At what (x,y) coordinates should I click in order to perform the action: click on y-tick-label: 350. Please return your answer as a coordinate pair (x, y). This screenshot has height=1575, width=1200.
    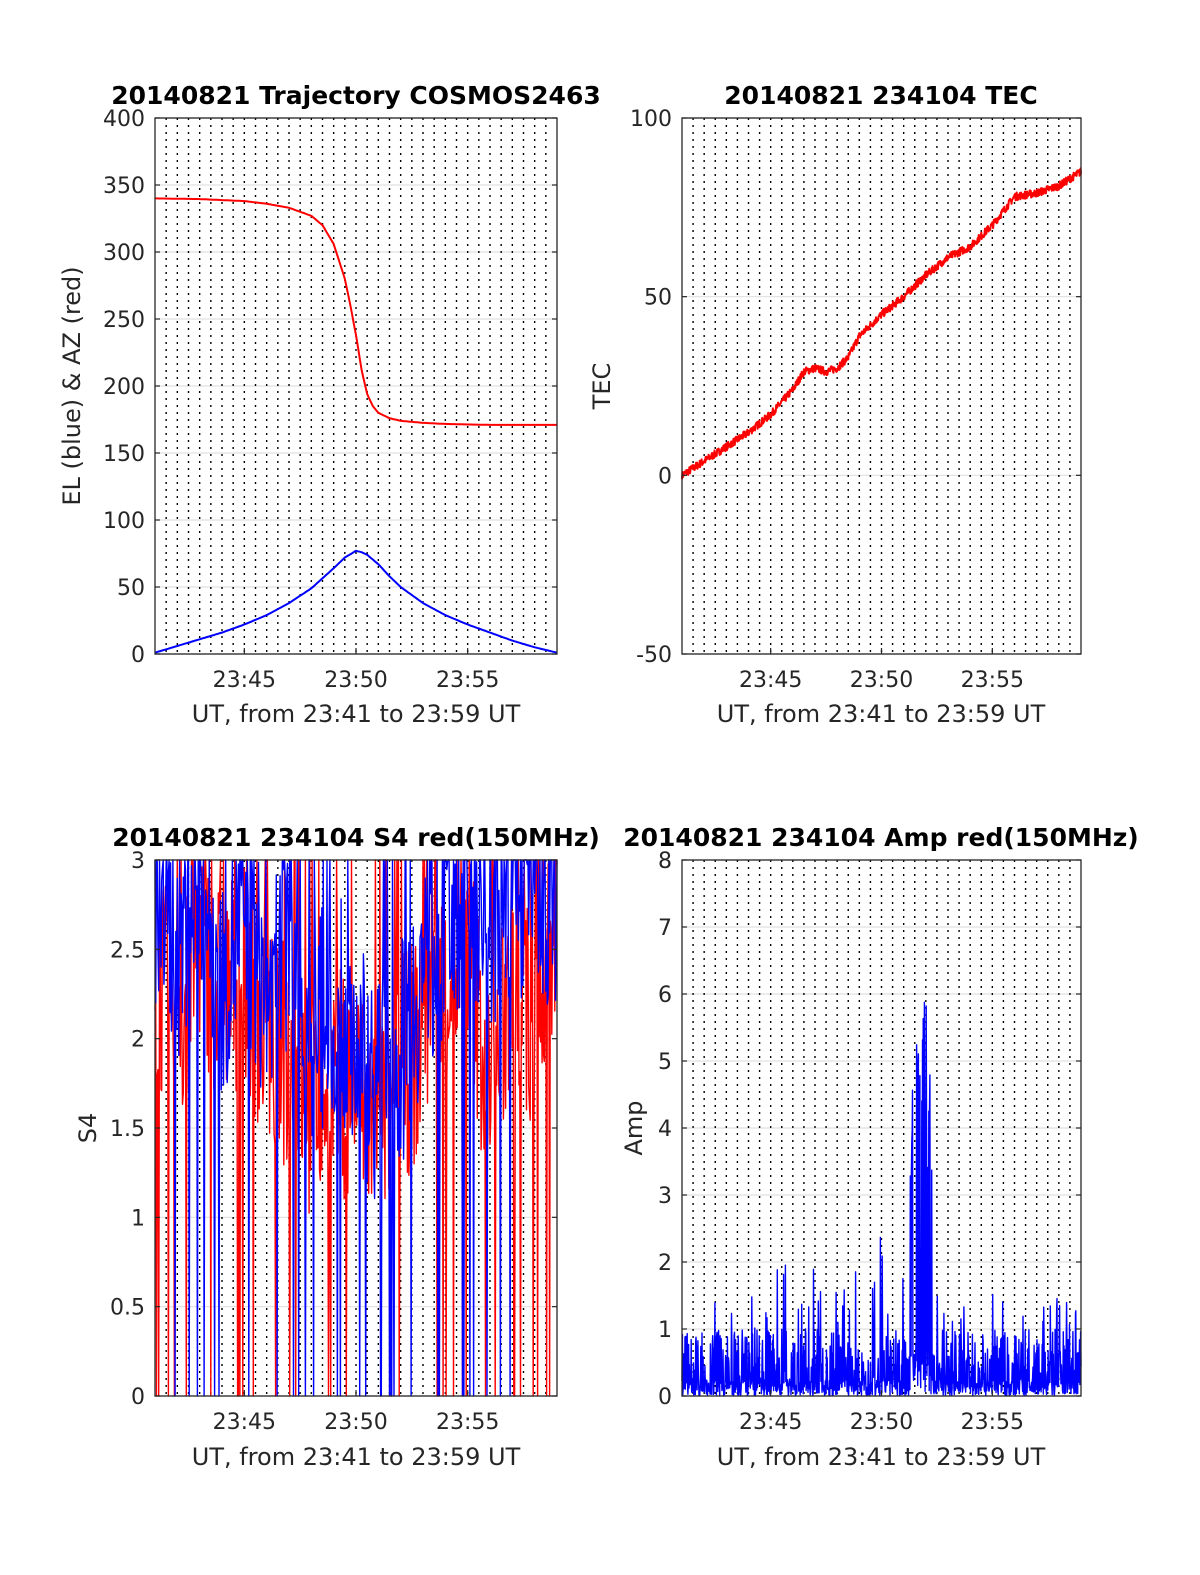
    Looking at the image, I should click on (124, 186).